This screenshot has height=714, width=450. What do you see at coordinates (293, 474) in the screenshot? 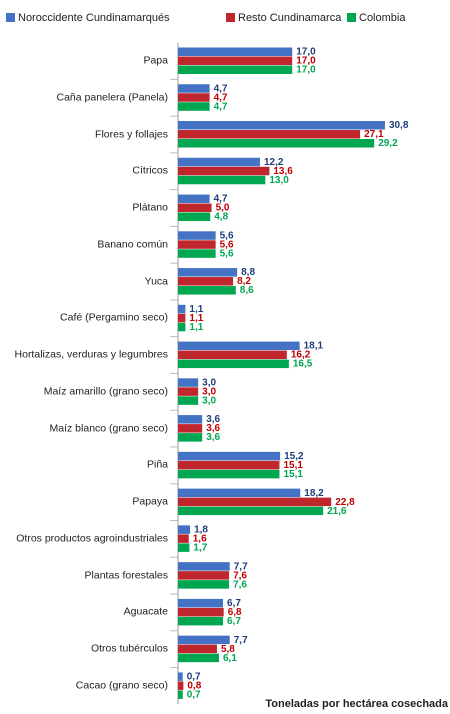
I see `value-label: 15,1` at bounding box center [293, 474].